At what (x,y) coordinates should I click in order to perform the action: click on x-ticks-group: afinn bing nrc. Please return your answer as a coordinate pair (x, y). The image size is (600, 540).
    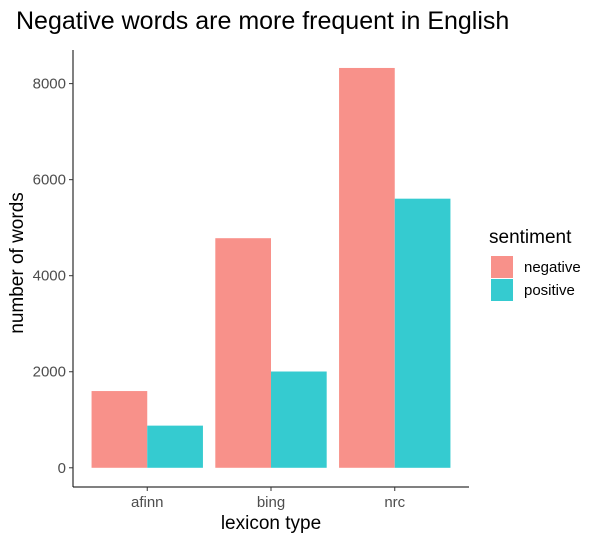
    Looking at the image, I should click on (268, 499).